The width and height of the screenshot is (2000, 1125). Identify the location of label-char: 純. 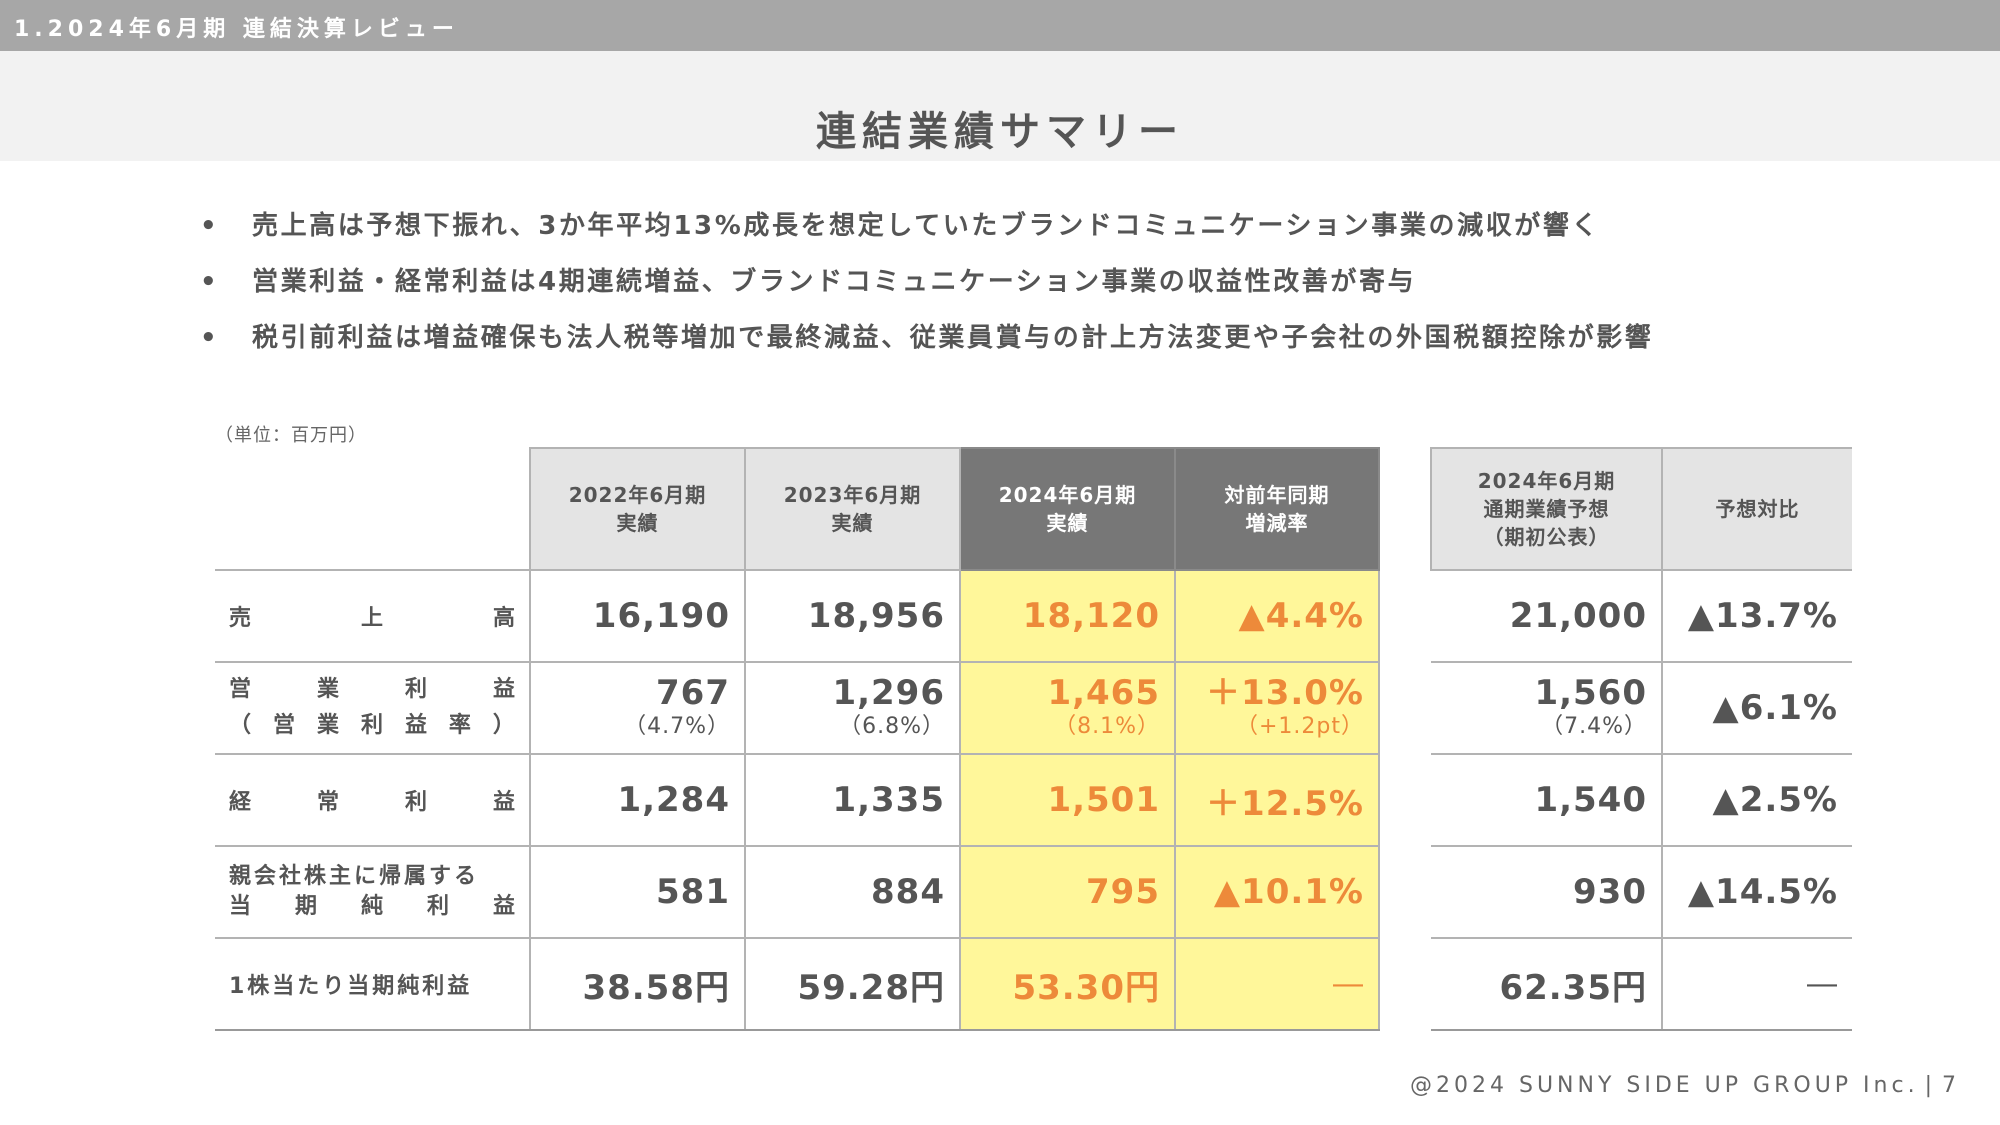
(371, 906).